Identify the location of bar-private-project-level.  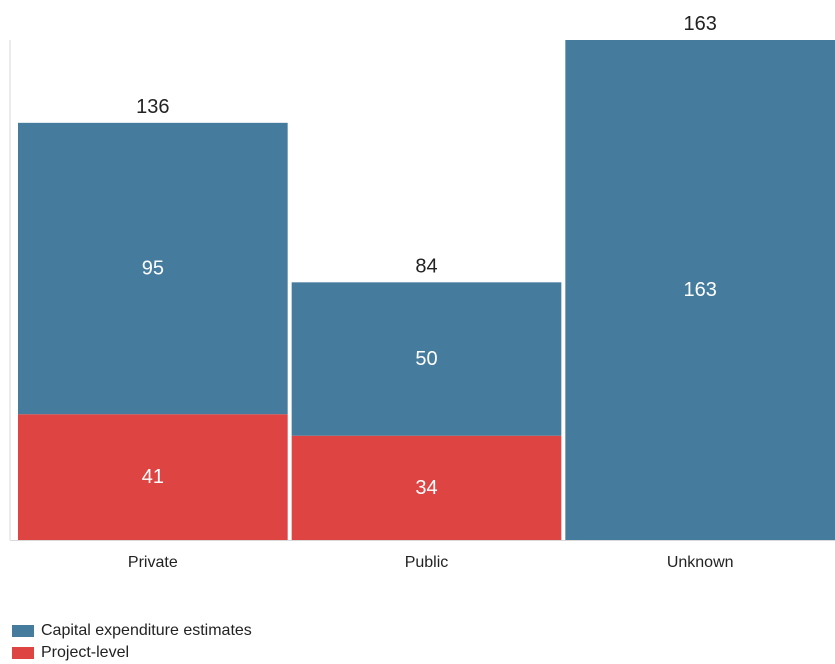
(153, 477).